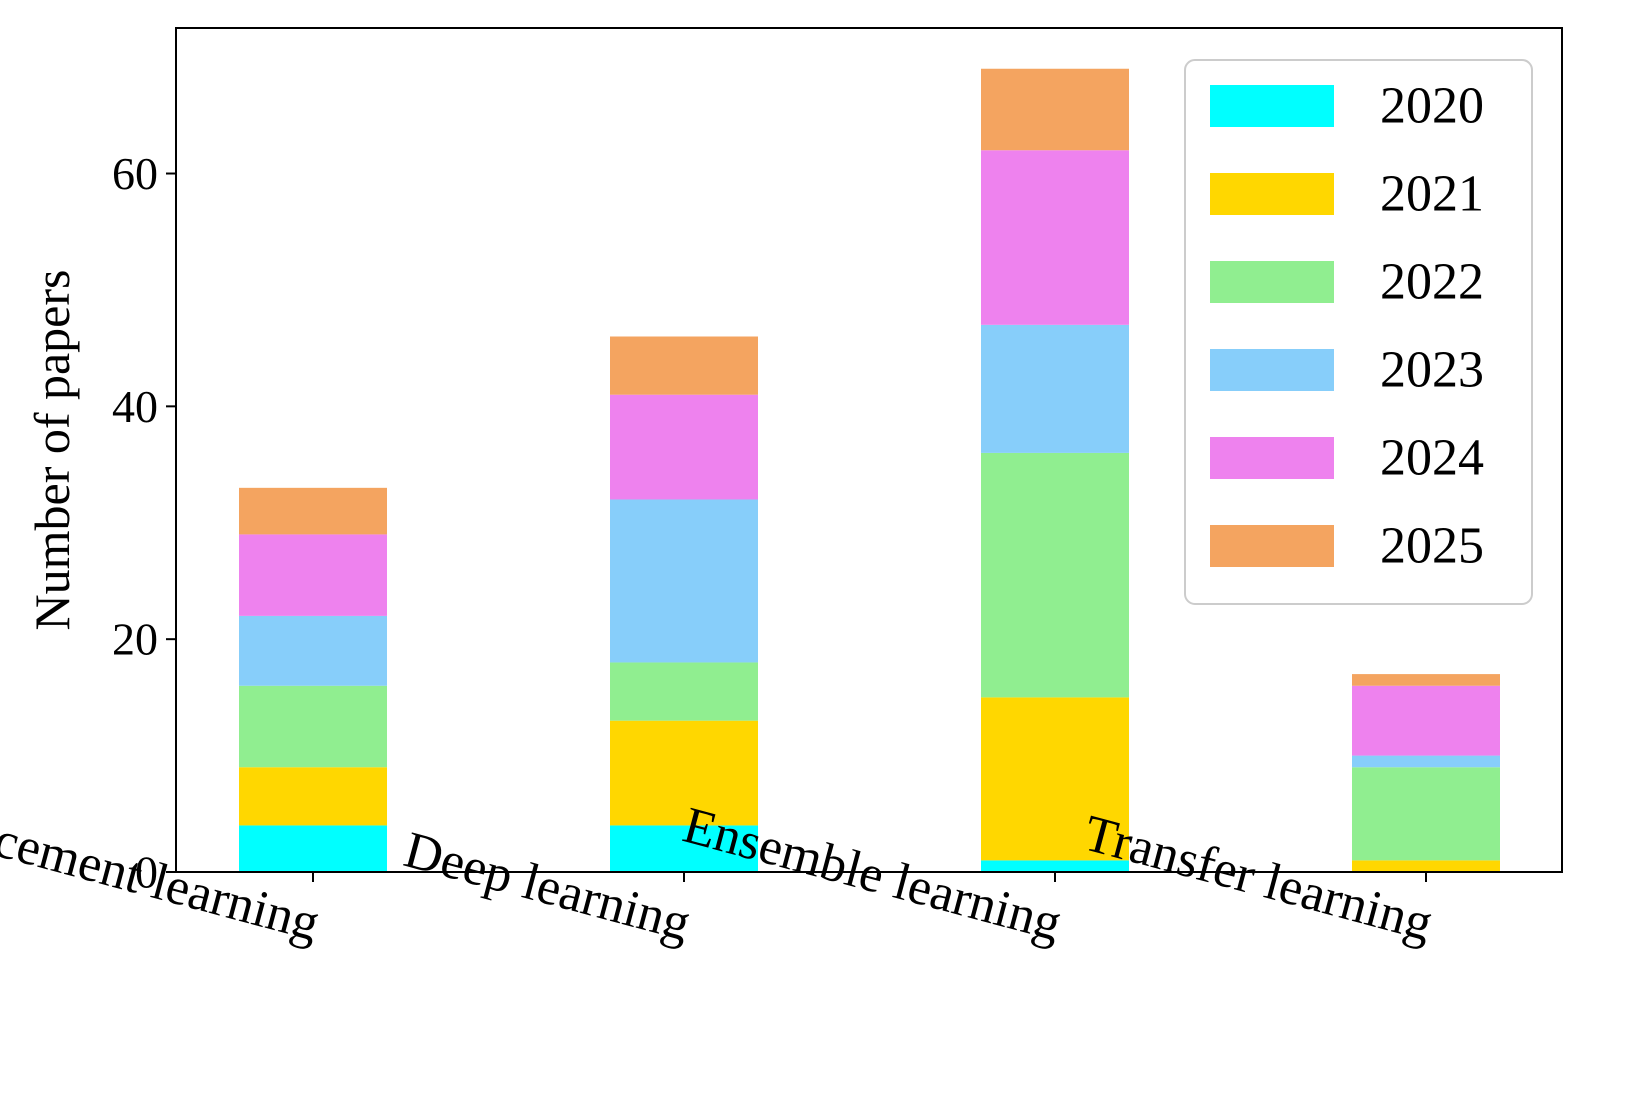 This screenshot has width=1642, height=1109. I want to click on legend-label: 2021, so click(1432, 194).